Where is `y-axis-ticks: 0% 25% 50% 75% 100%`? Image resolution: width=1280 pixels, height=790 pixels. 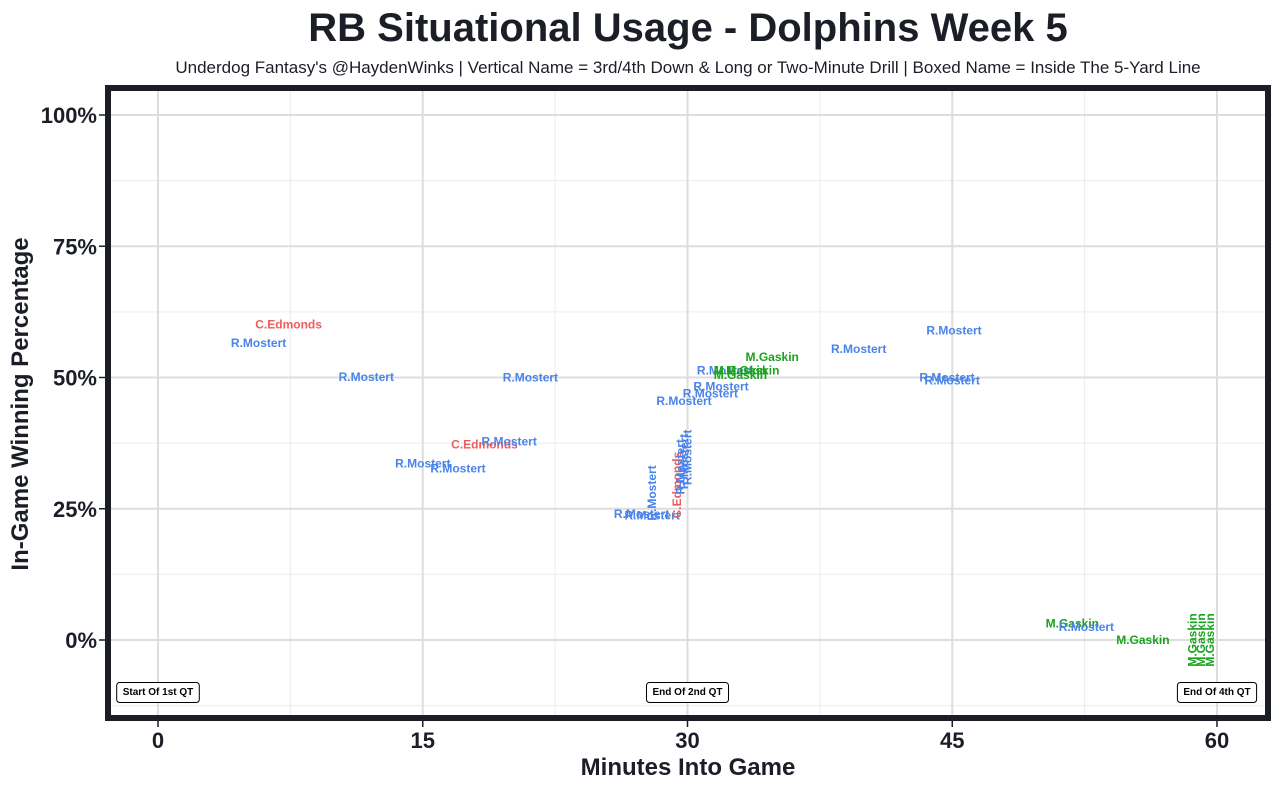 y-axis-ticks: 0% 25% 50% 75% 100% is located at coordinates (73, 378).